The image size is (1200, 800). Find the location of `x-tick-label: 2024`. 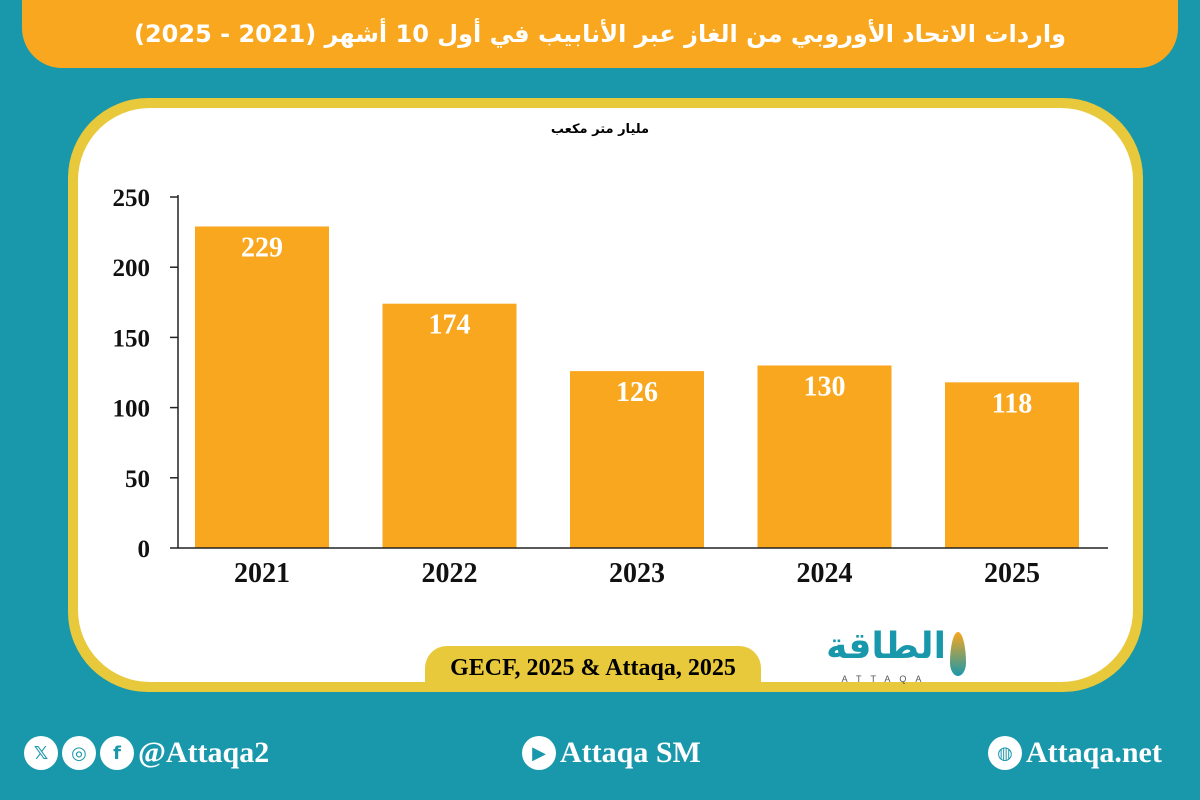

x-tick-label: 2024 is located at coordinates (825, 573).